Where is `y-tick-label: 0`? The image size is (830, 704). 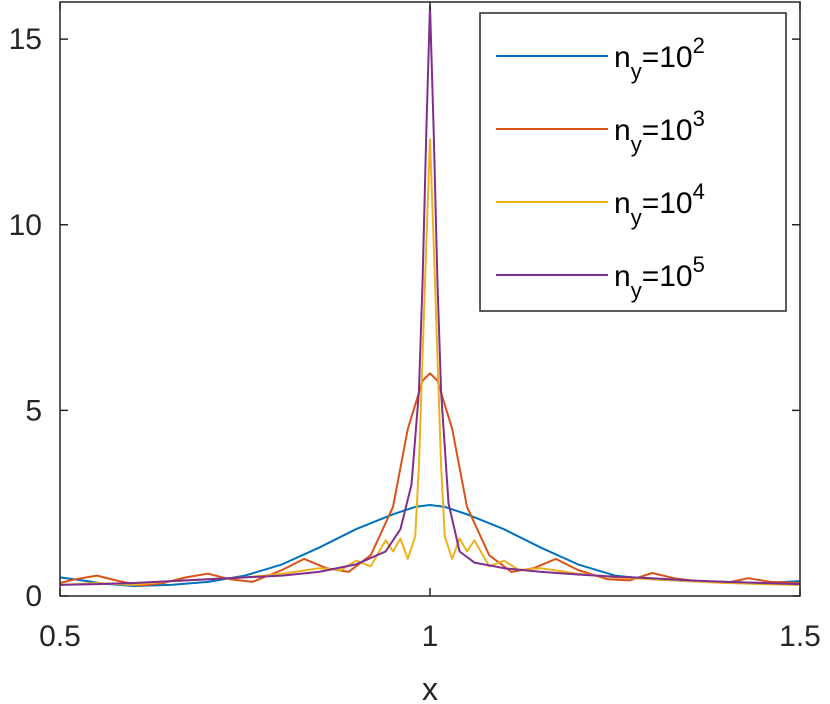
y-tick-label: 0 is located at coordinates (33, 596).